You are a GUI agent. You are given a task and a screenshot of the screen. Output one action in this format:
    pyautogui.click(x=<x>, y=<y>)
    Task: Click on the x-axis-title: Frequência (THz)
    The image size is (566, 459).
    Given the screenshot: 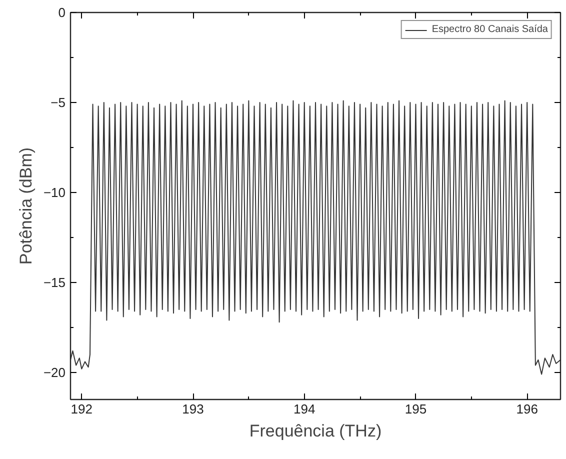 What is the action you would take?
    pyautogui.click(x=315, y=431)
    